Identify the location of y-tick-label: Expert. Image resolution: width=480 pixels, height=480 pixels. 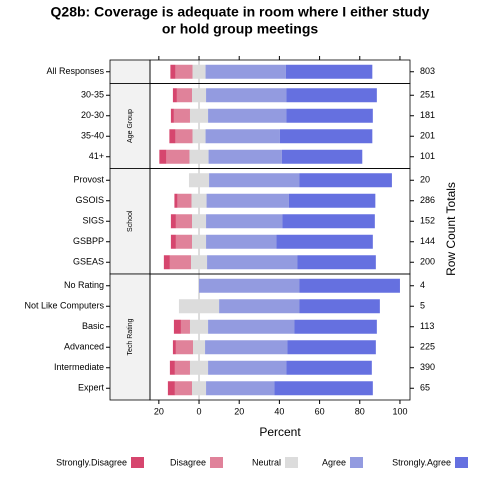
(91, 388).